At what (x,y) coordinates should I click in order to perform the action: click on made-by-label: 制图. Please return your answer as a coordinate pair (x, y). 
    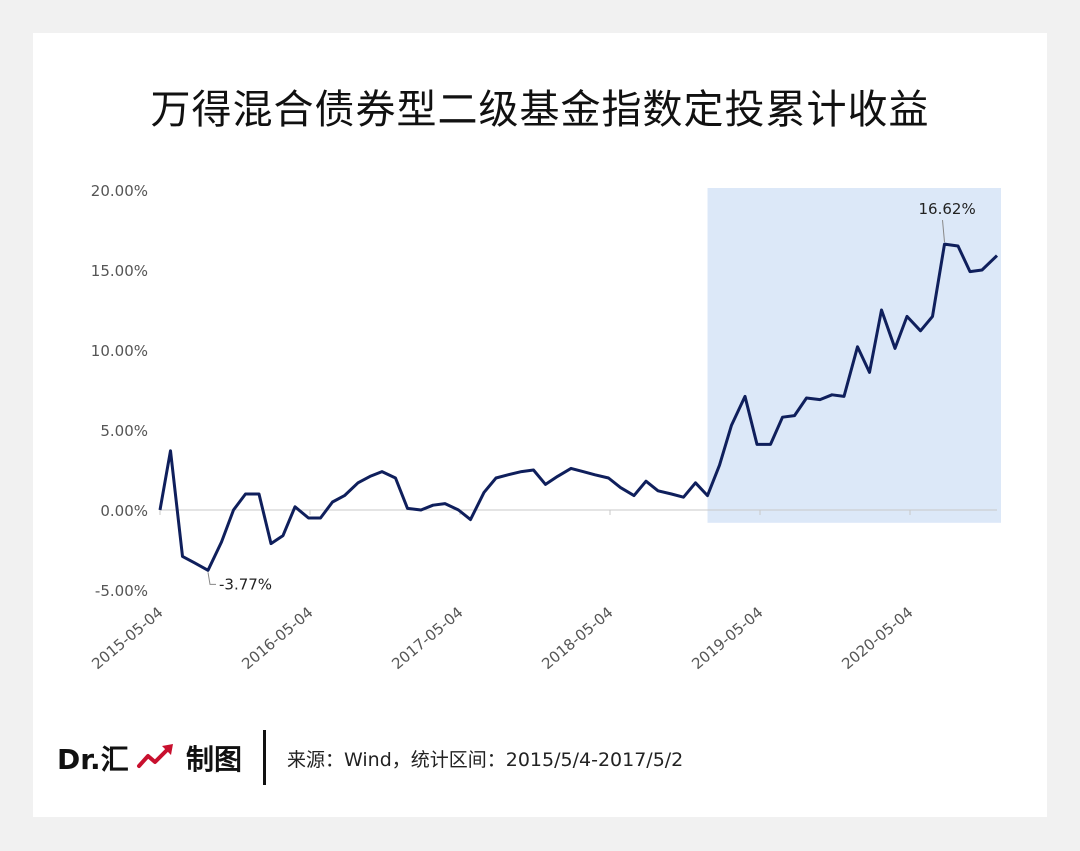
    Looking at the image, I should click on (214, 759).